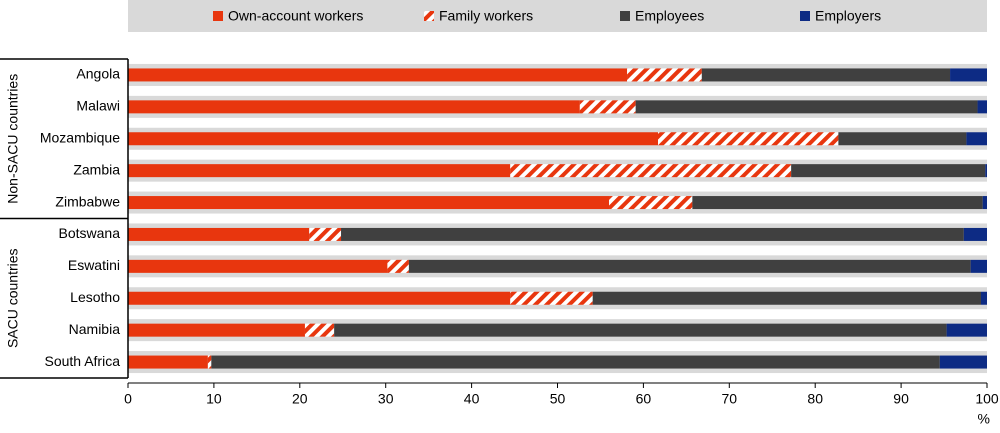  I want to click on legend-background, so click(557, 16).